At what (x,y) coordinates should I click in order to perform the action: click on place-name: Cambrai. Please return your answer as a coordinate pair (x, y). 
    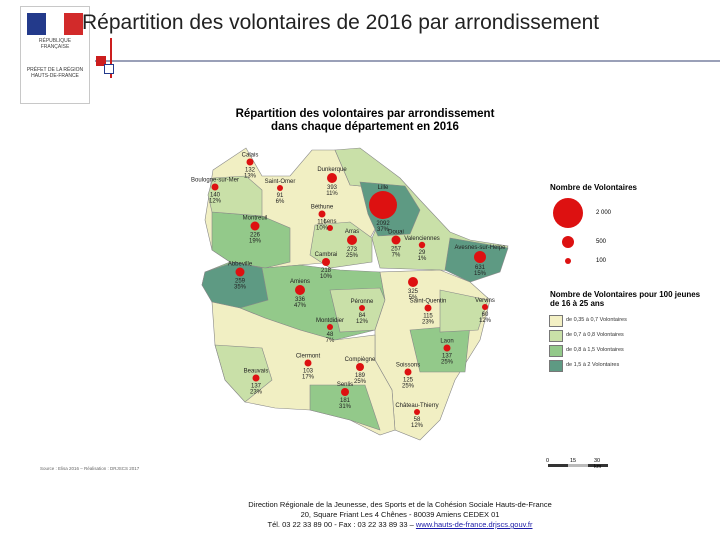
    Looking at the image, I should click on (326, 255).